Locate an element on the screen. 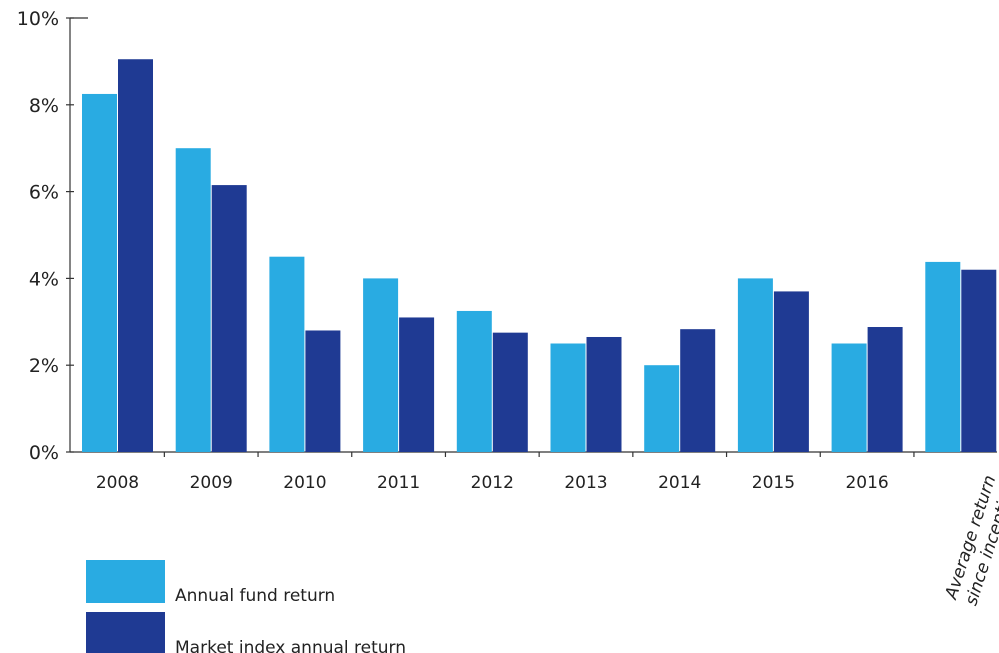  y-tick-label: 2% is located at coordinates (44, 366).